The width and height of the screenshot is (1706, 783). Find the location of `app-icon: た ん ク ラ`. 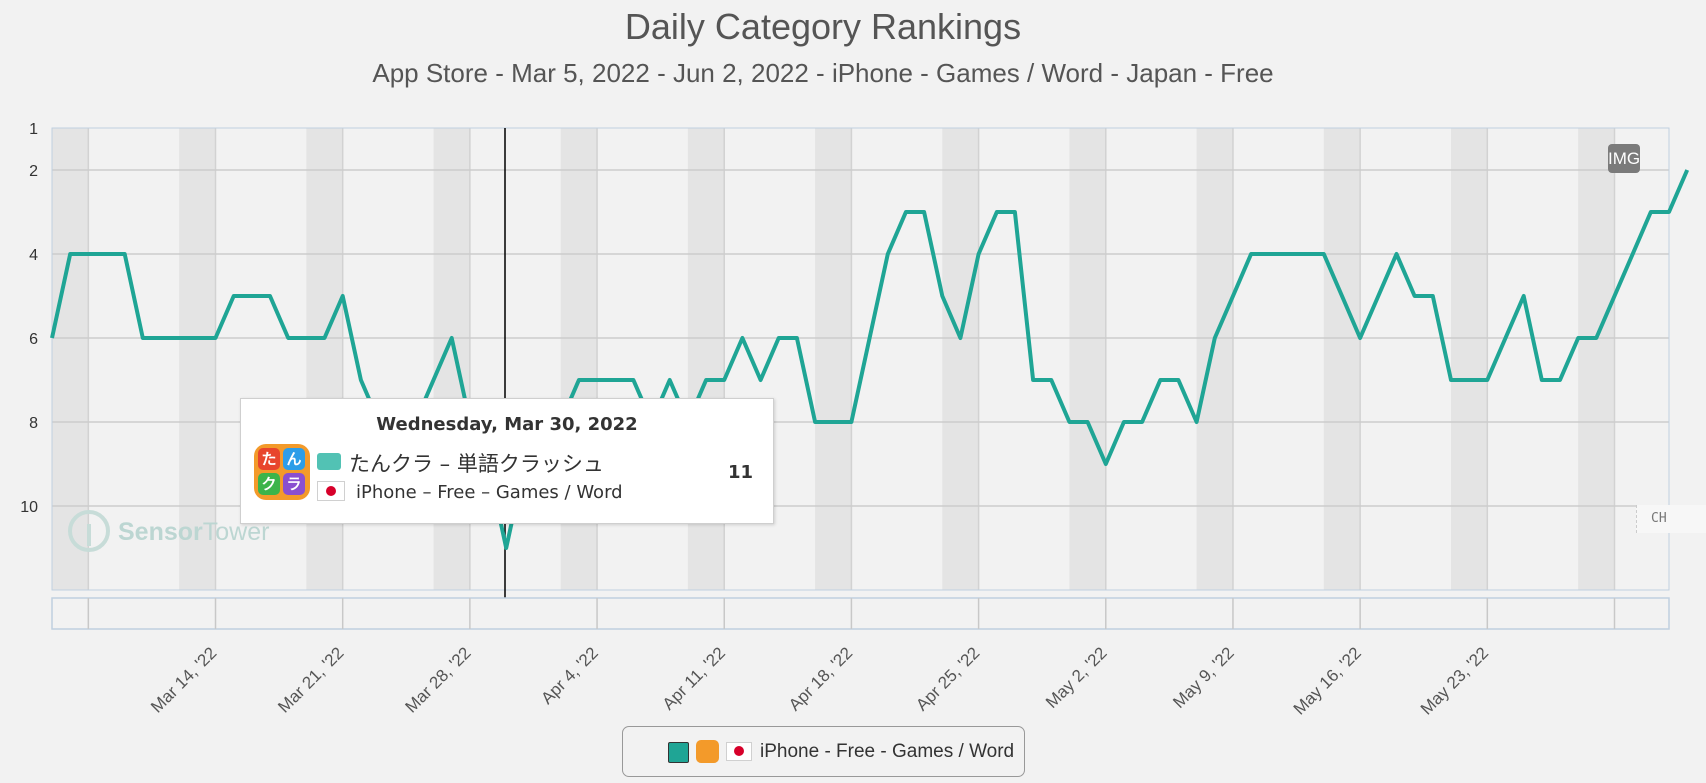

app-icon: た ん ク ラ is located at coordinates (282, 472).